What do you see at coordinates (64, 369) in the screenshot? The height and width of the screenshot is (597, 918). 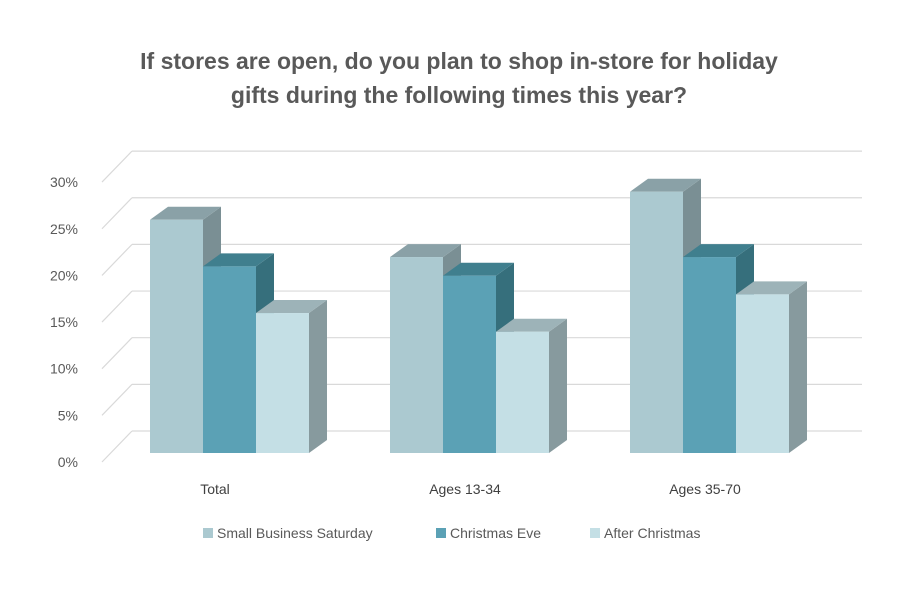 I see `y-tick-label: 10%` at bounding box center [64, 369].